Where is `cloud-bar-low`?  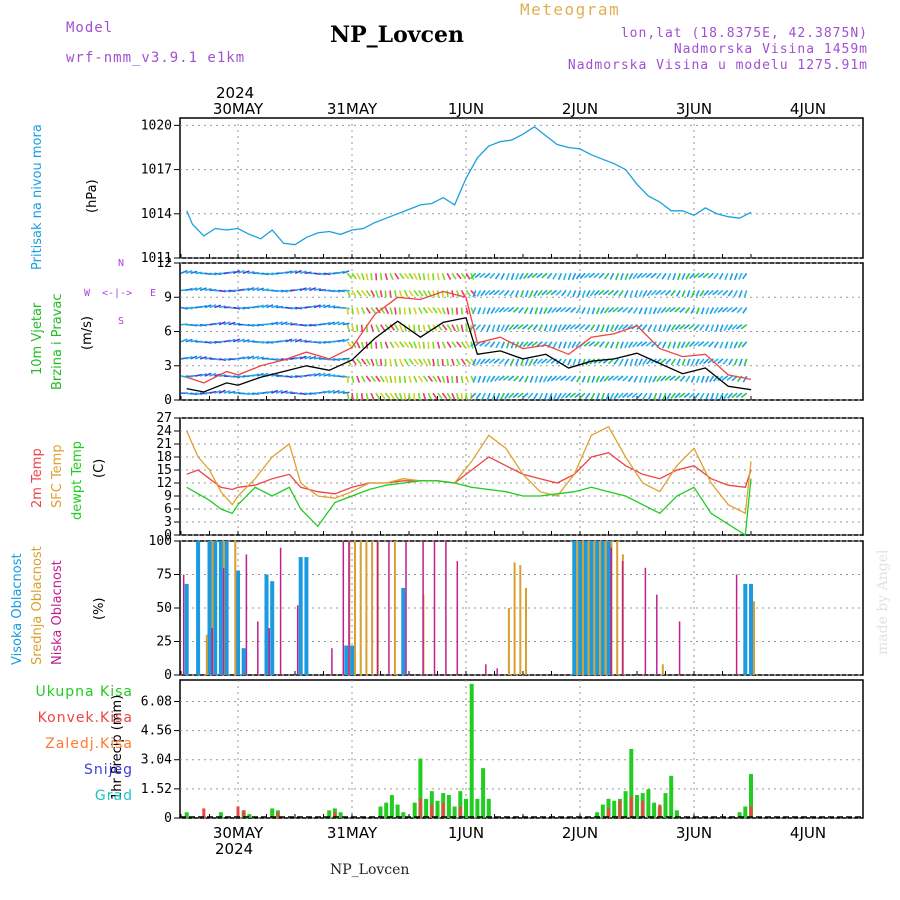 cloud-bar-low is located at coordinates (212, 651).